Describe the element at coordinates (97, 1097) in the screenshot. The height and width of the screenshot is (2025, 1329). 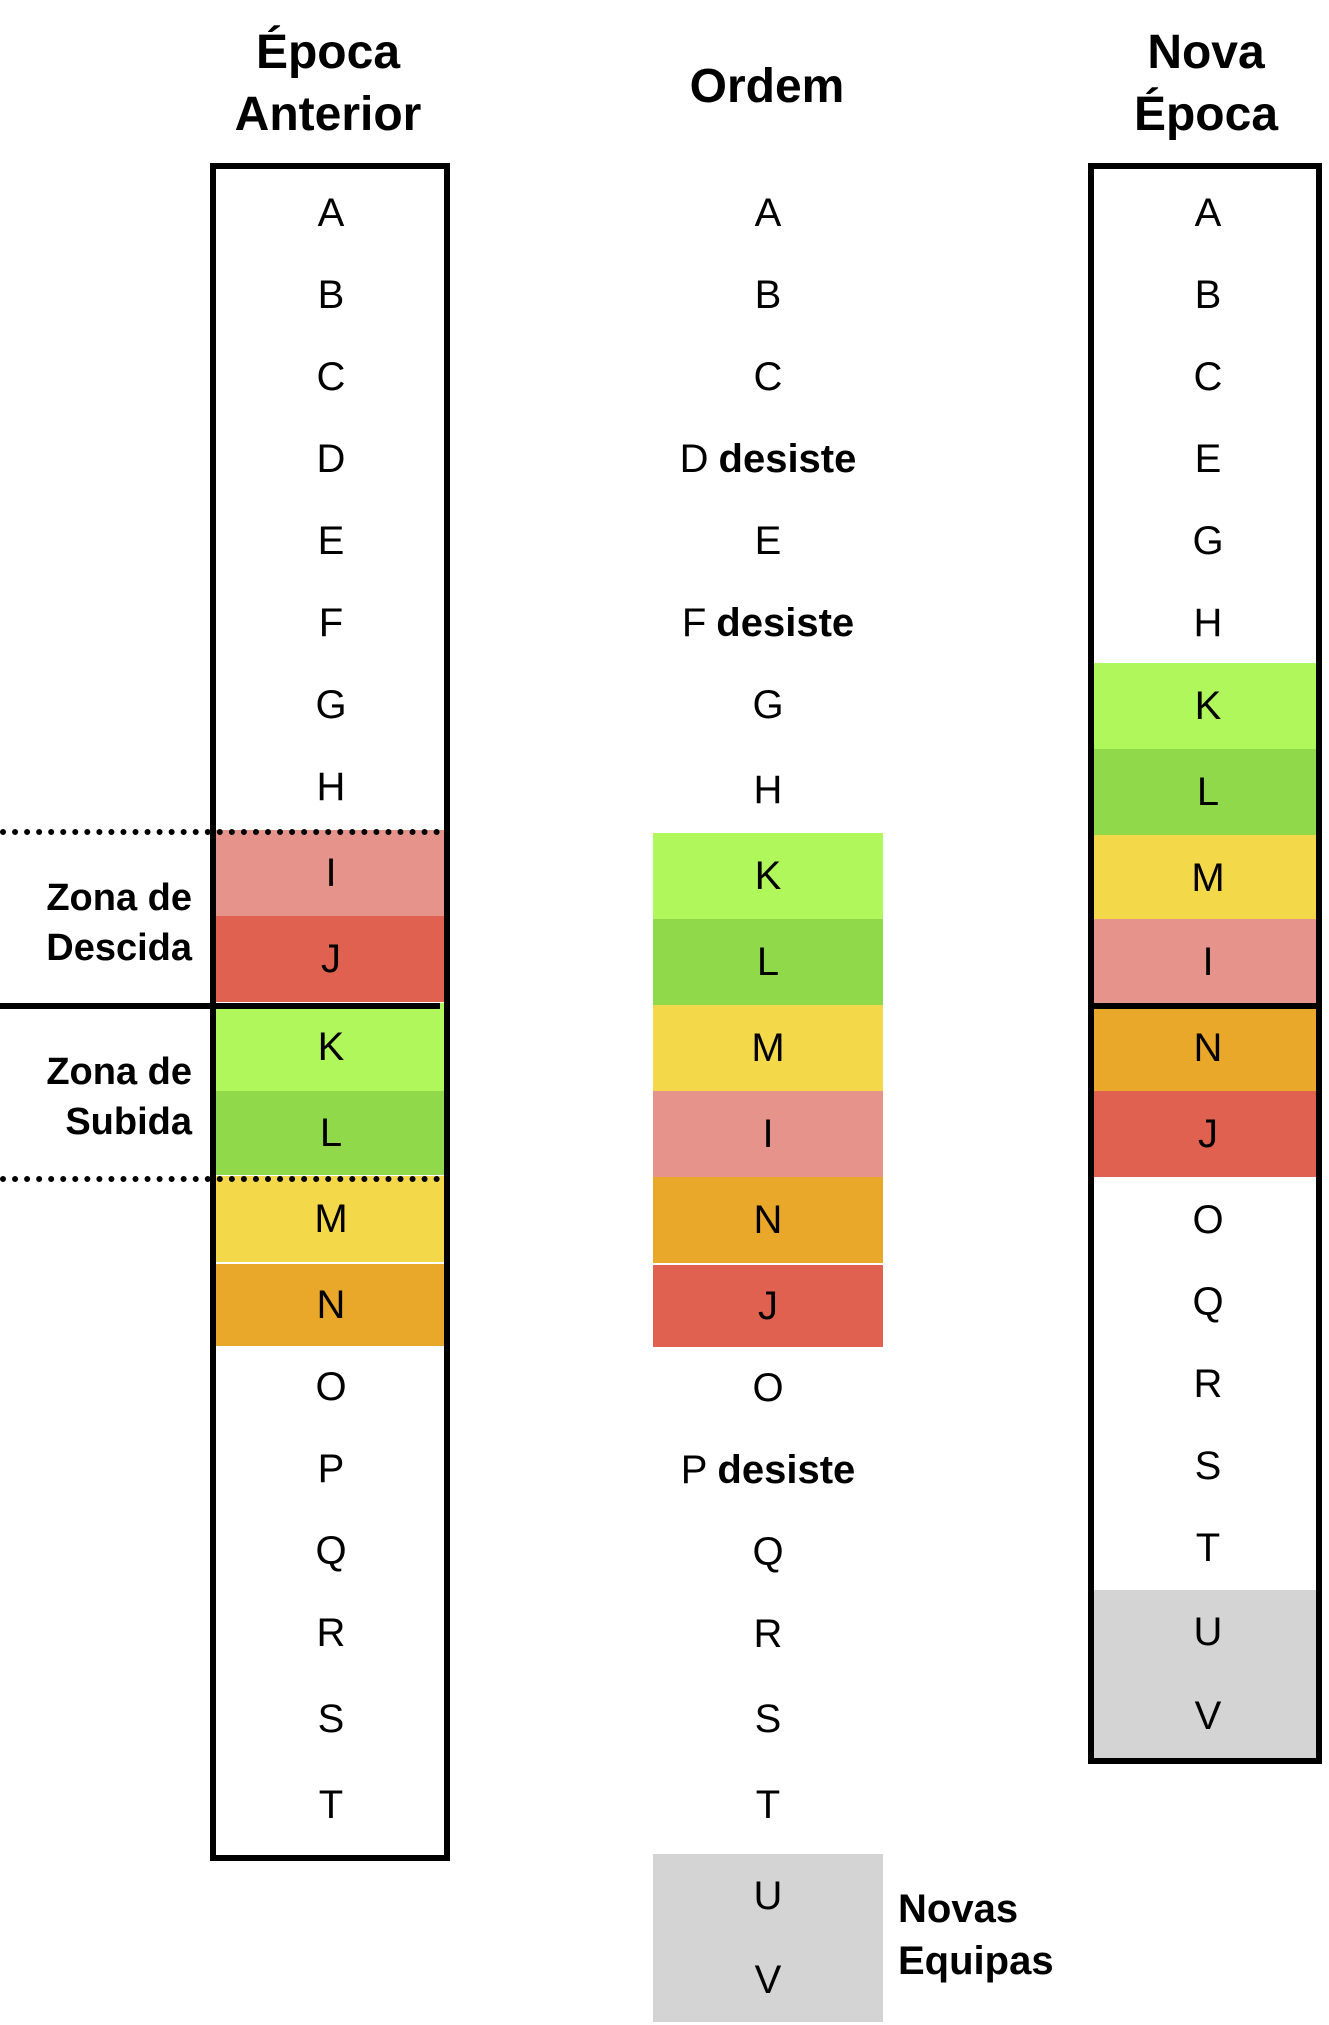
I see `promotion-zone-label: Zona de Subida` at that location.